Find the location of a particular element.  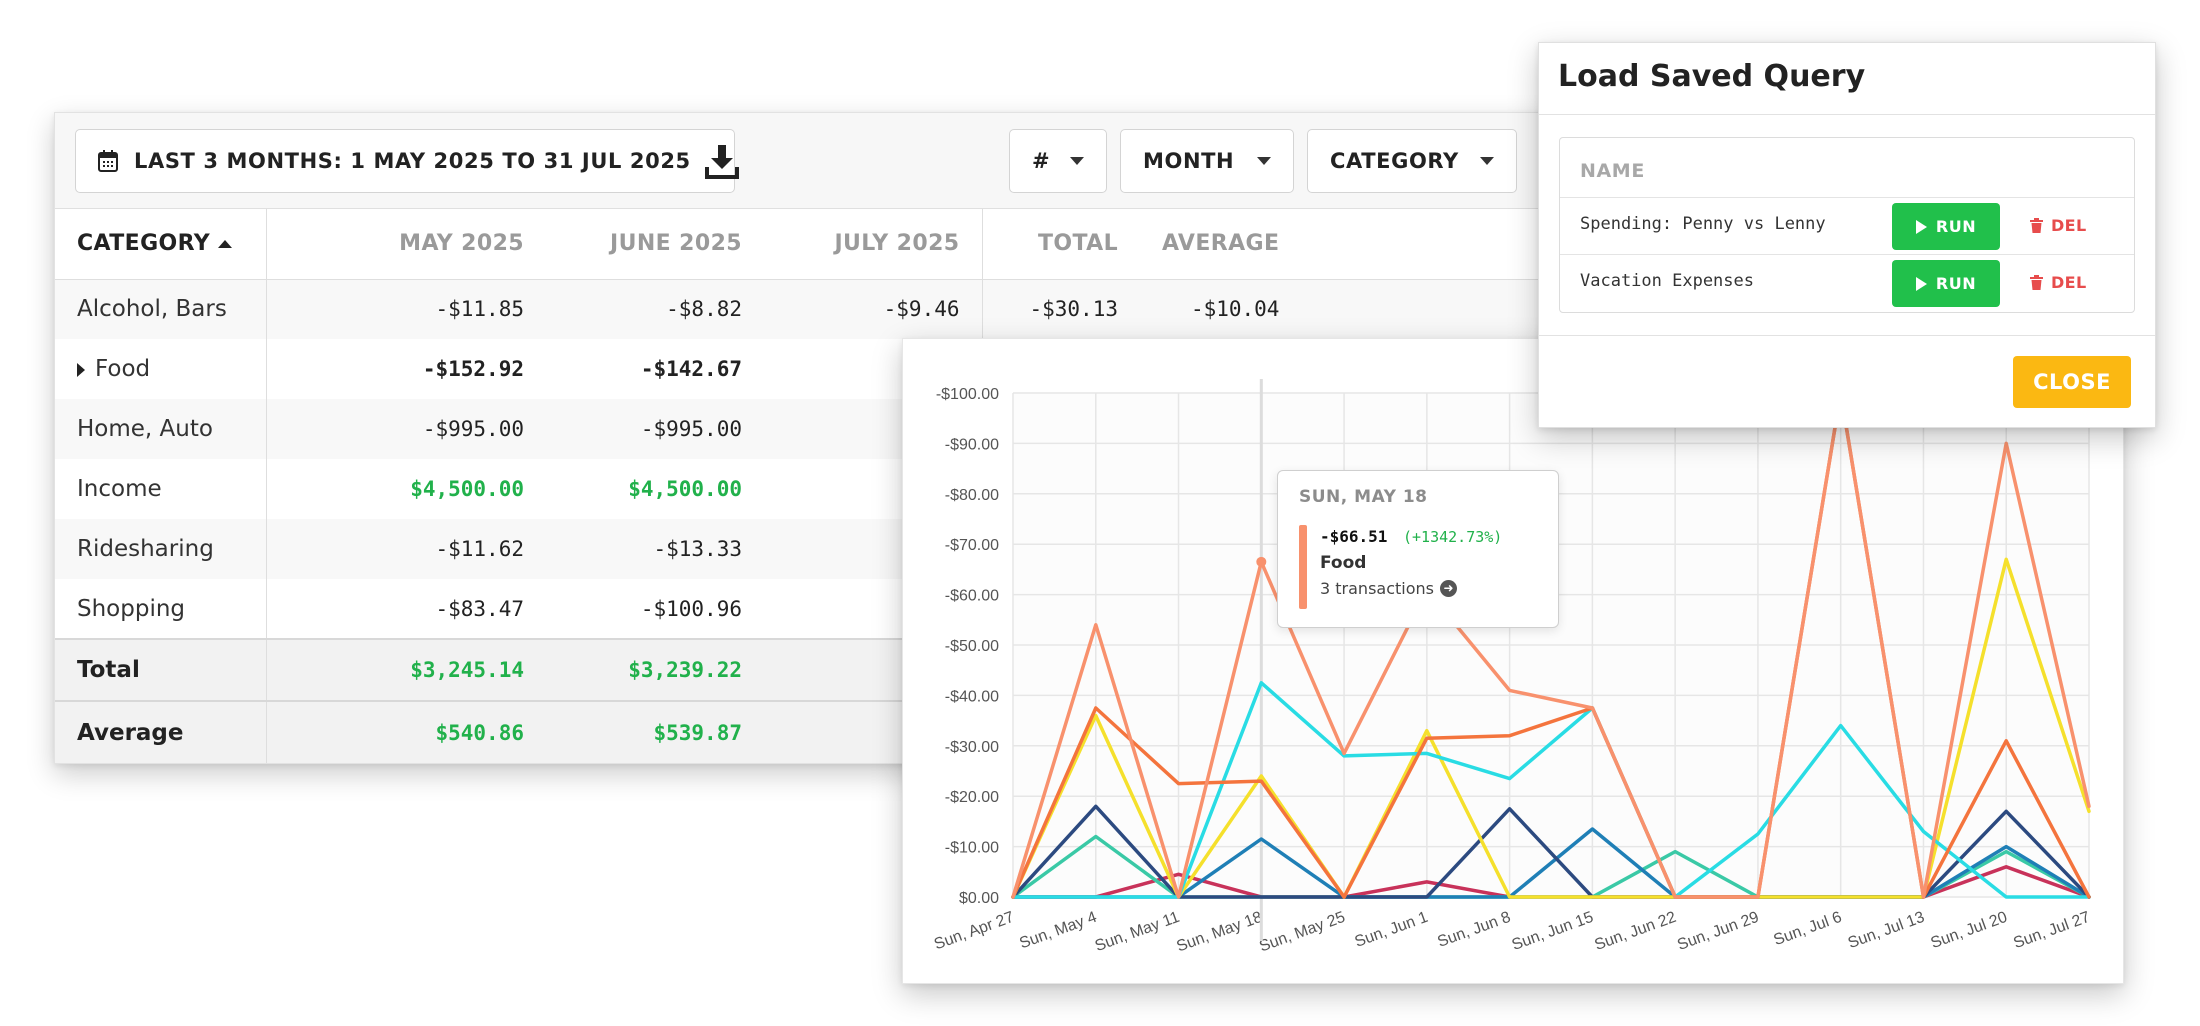

date-range-button: LAST 3 MONTHS: 1 MAY 2025 TO 31 JUL 2025 is located at coordinates (405, 161).